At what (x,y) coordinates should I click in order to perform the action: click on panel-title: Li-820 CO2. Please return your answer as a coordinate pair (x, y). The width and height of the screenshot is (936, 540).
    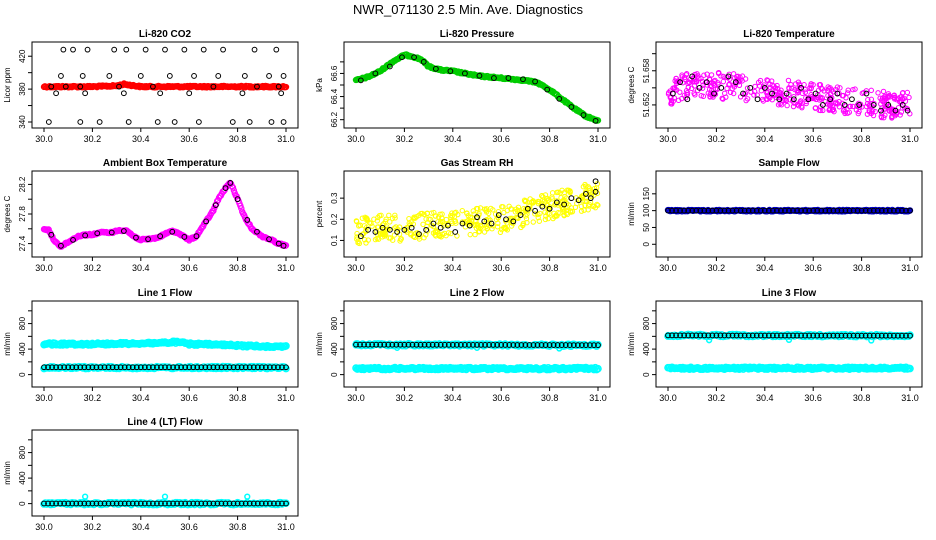
    Looking at the image, I should click on (165, 34).